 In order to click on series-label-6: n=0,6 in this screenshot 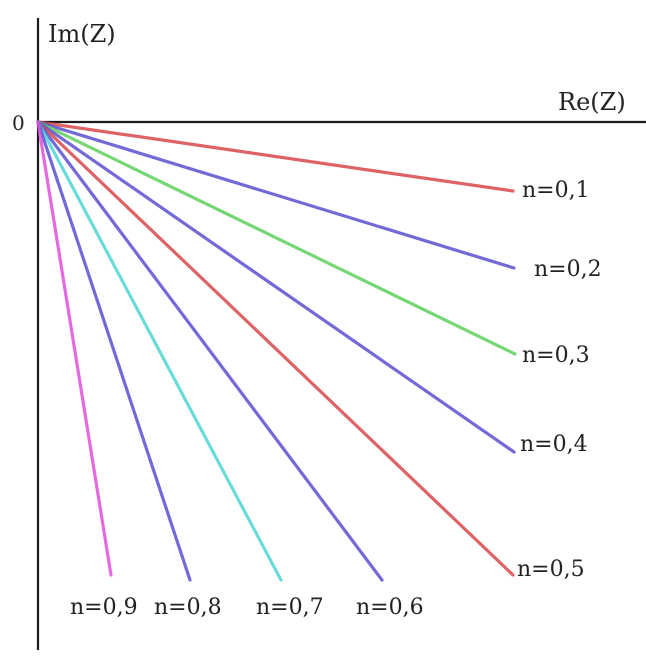, I will do `click(390, 607)`.